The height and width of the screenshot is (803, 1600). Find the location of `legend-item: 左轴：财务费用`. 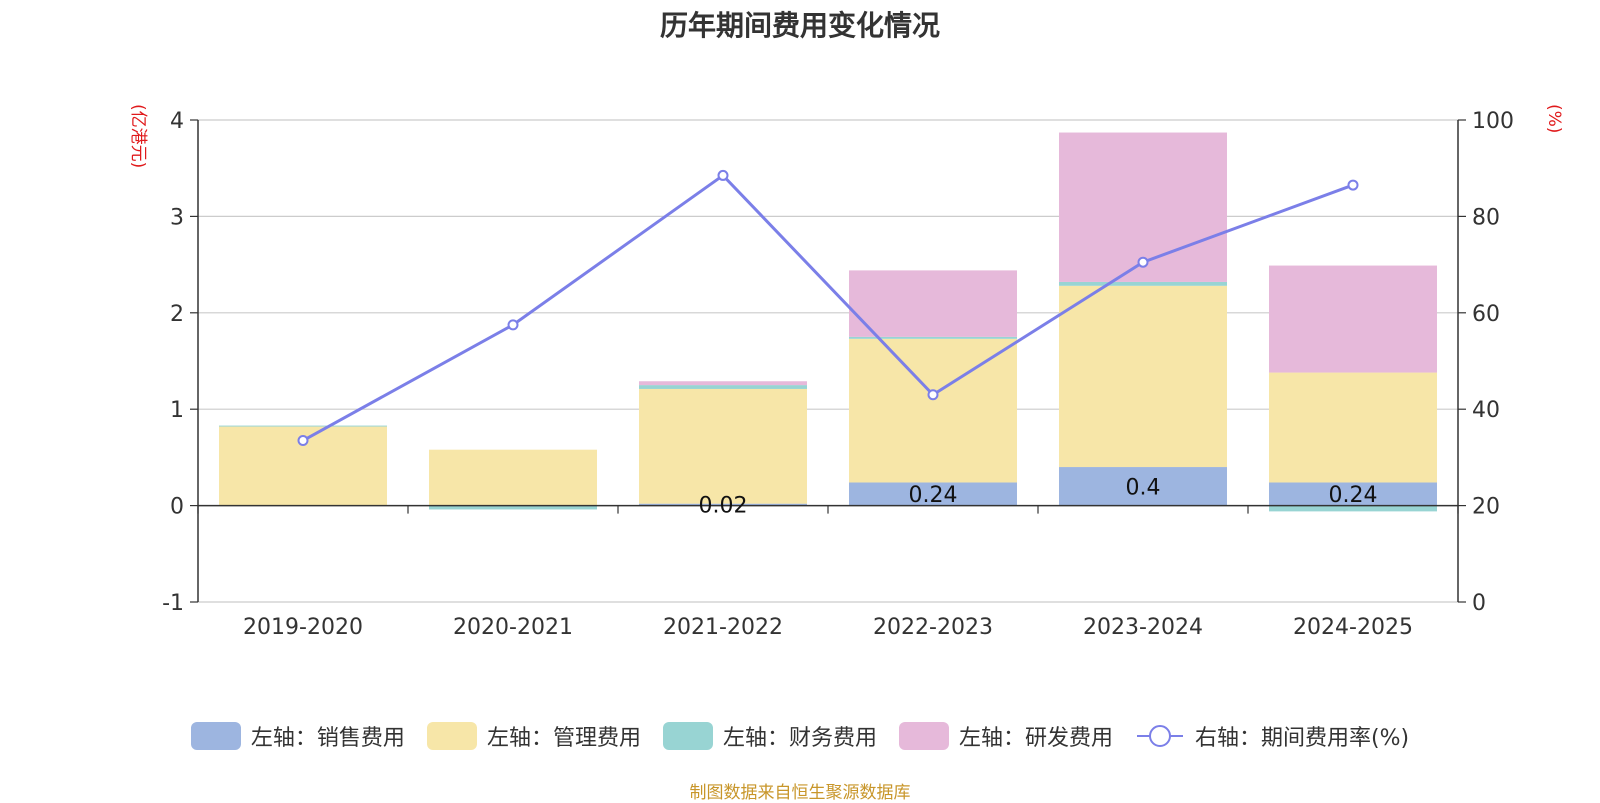

legend-item: 左轴：财务费用 is located at coordinates (769, 736).